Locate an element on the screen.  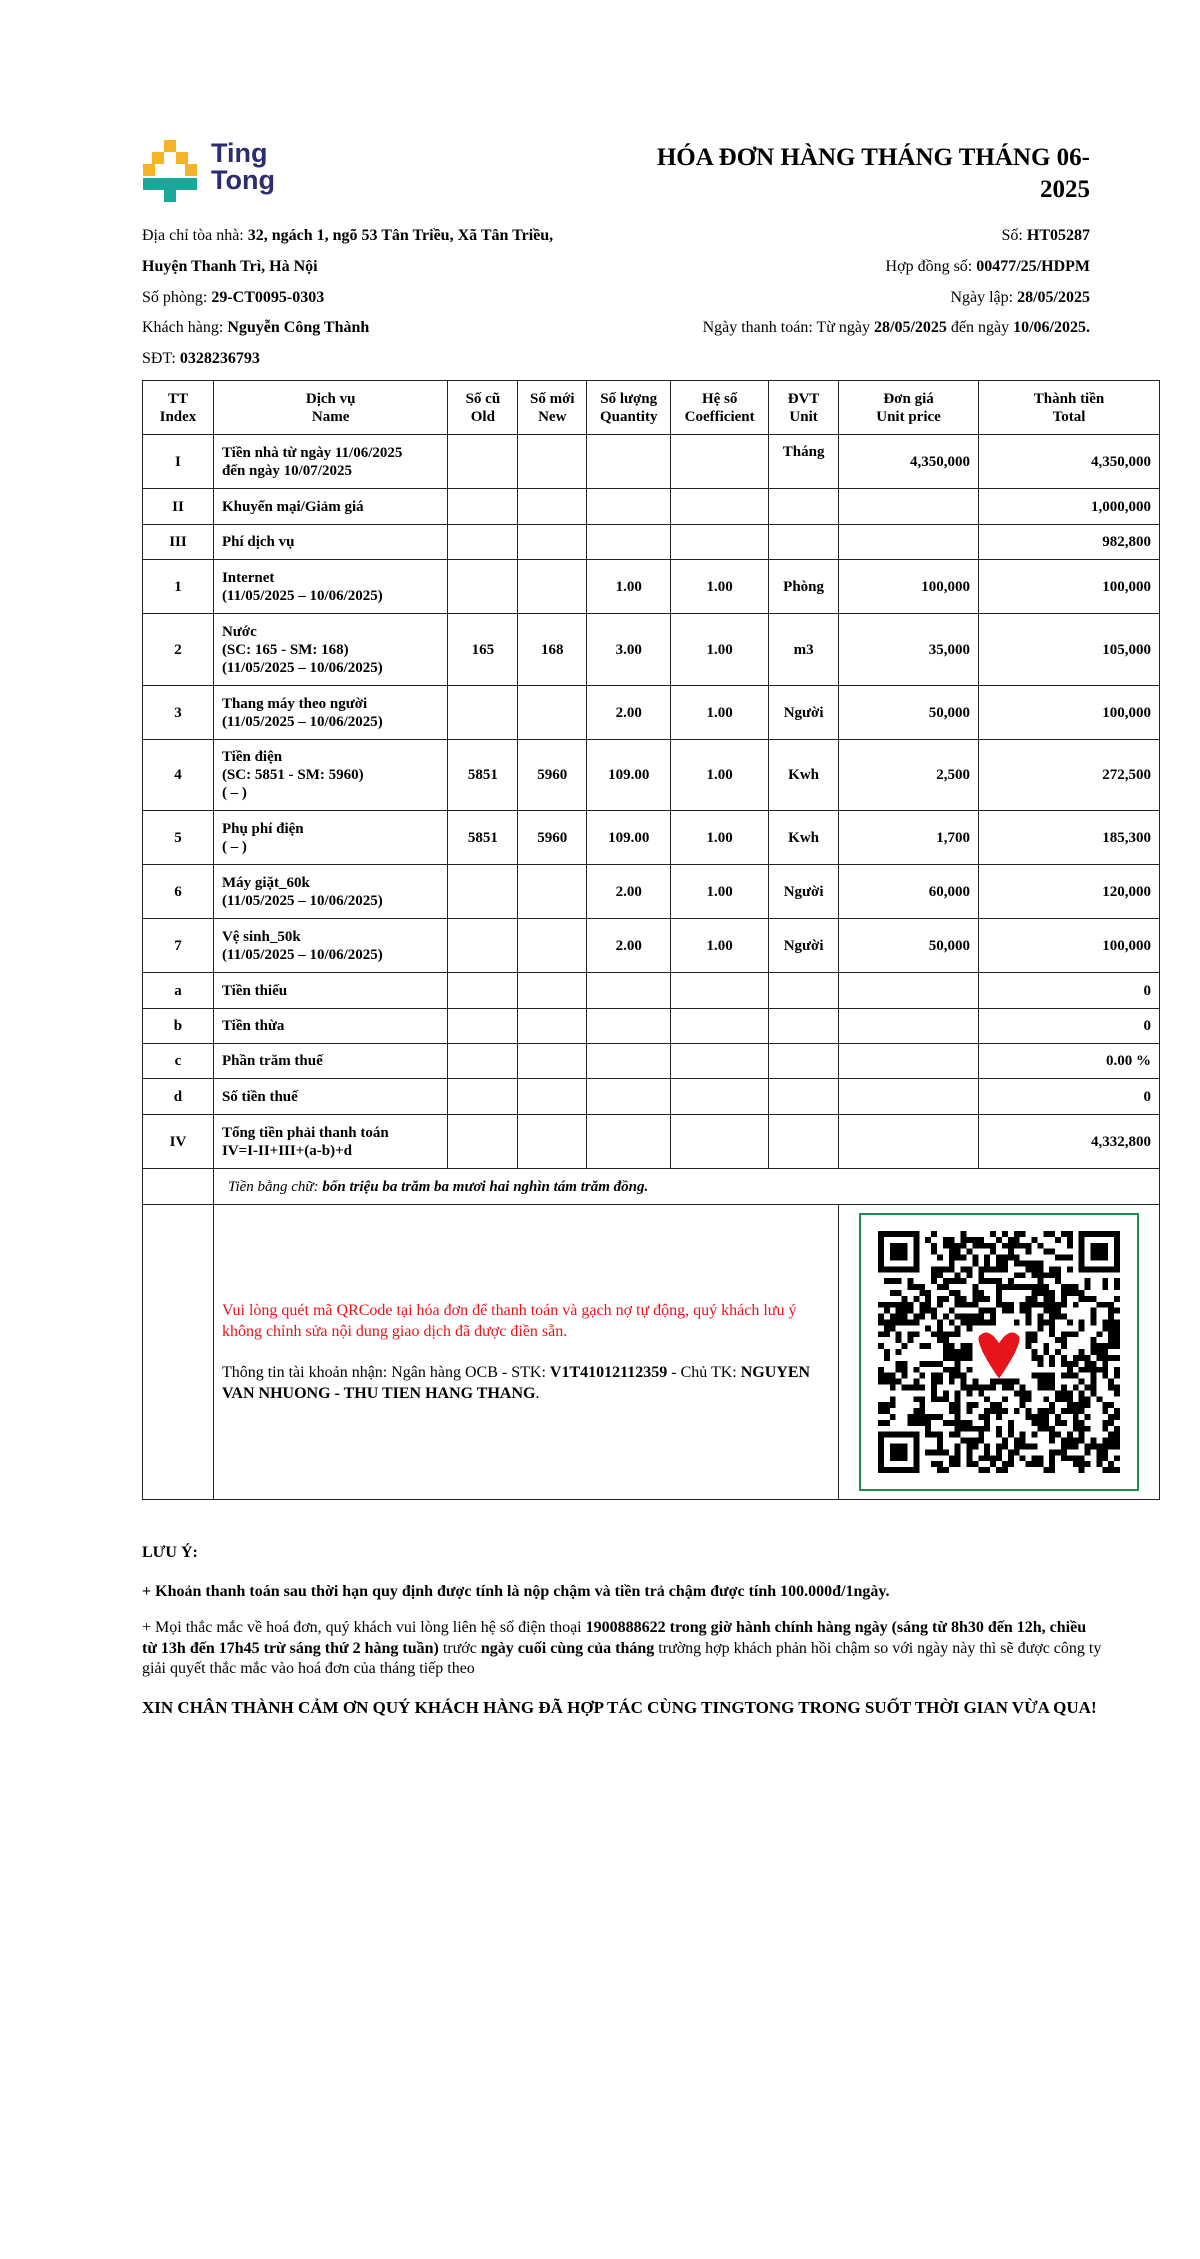
address-label: Địa chỉ tòa nhà: is located at coordinates (195, 235).